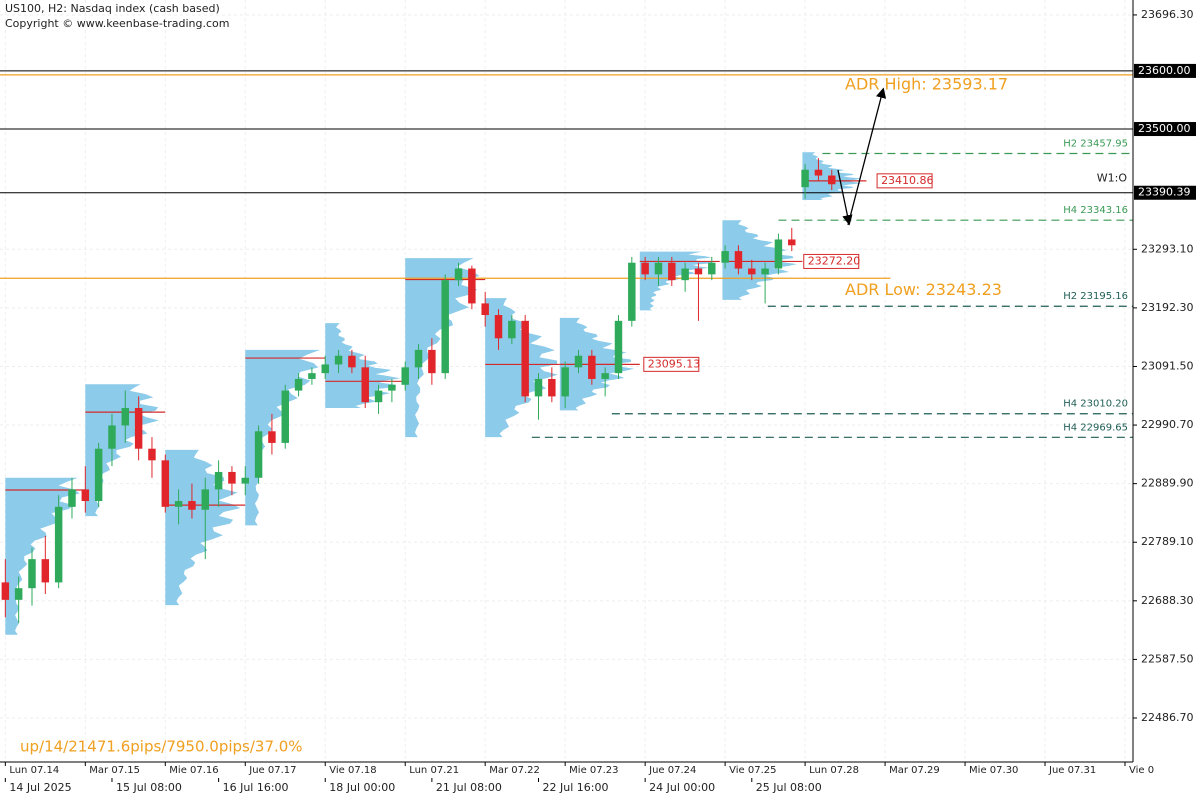  What do you see at coordinates (1167, 600) in the screenshot?
I see `y-tick-label: 22688.30` at bounding box center [1167, 600].